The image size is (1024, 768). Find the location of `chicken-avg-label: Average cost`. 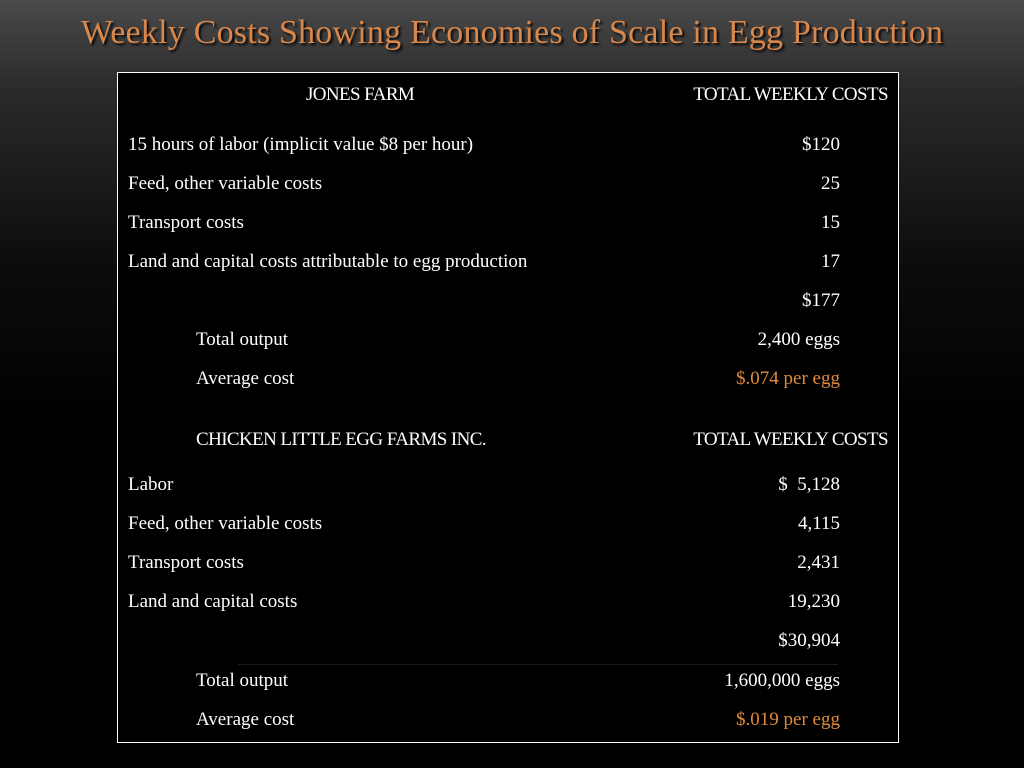

chicken-avg-label: Average cost is located at coordinates (245, 719).